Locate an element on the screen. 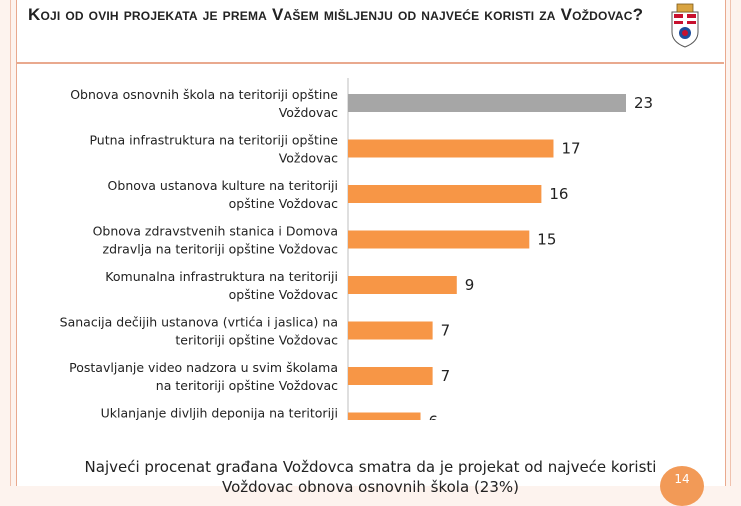 The width and height of the screenshot is (741, 506). category-label: Obnova zdravstvenih stanica i Domova is located at coordinates (215, 231).